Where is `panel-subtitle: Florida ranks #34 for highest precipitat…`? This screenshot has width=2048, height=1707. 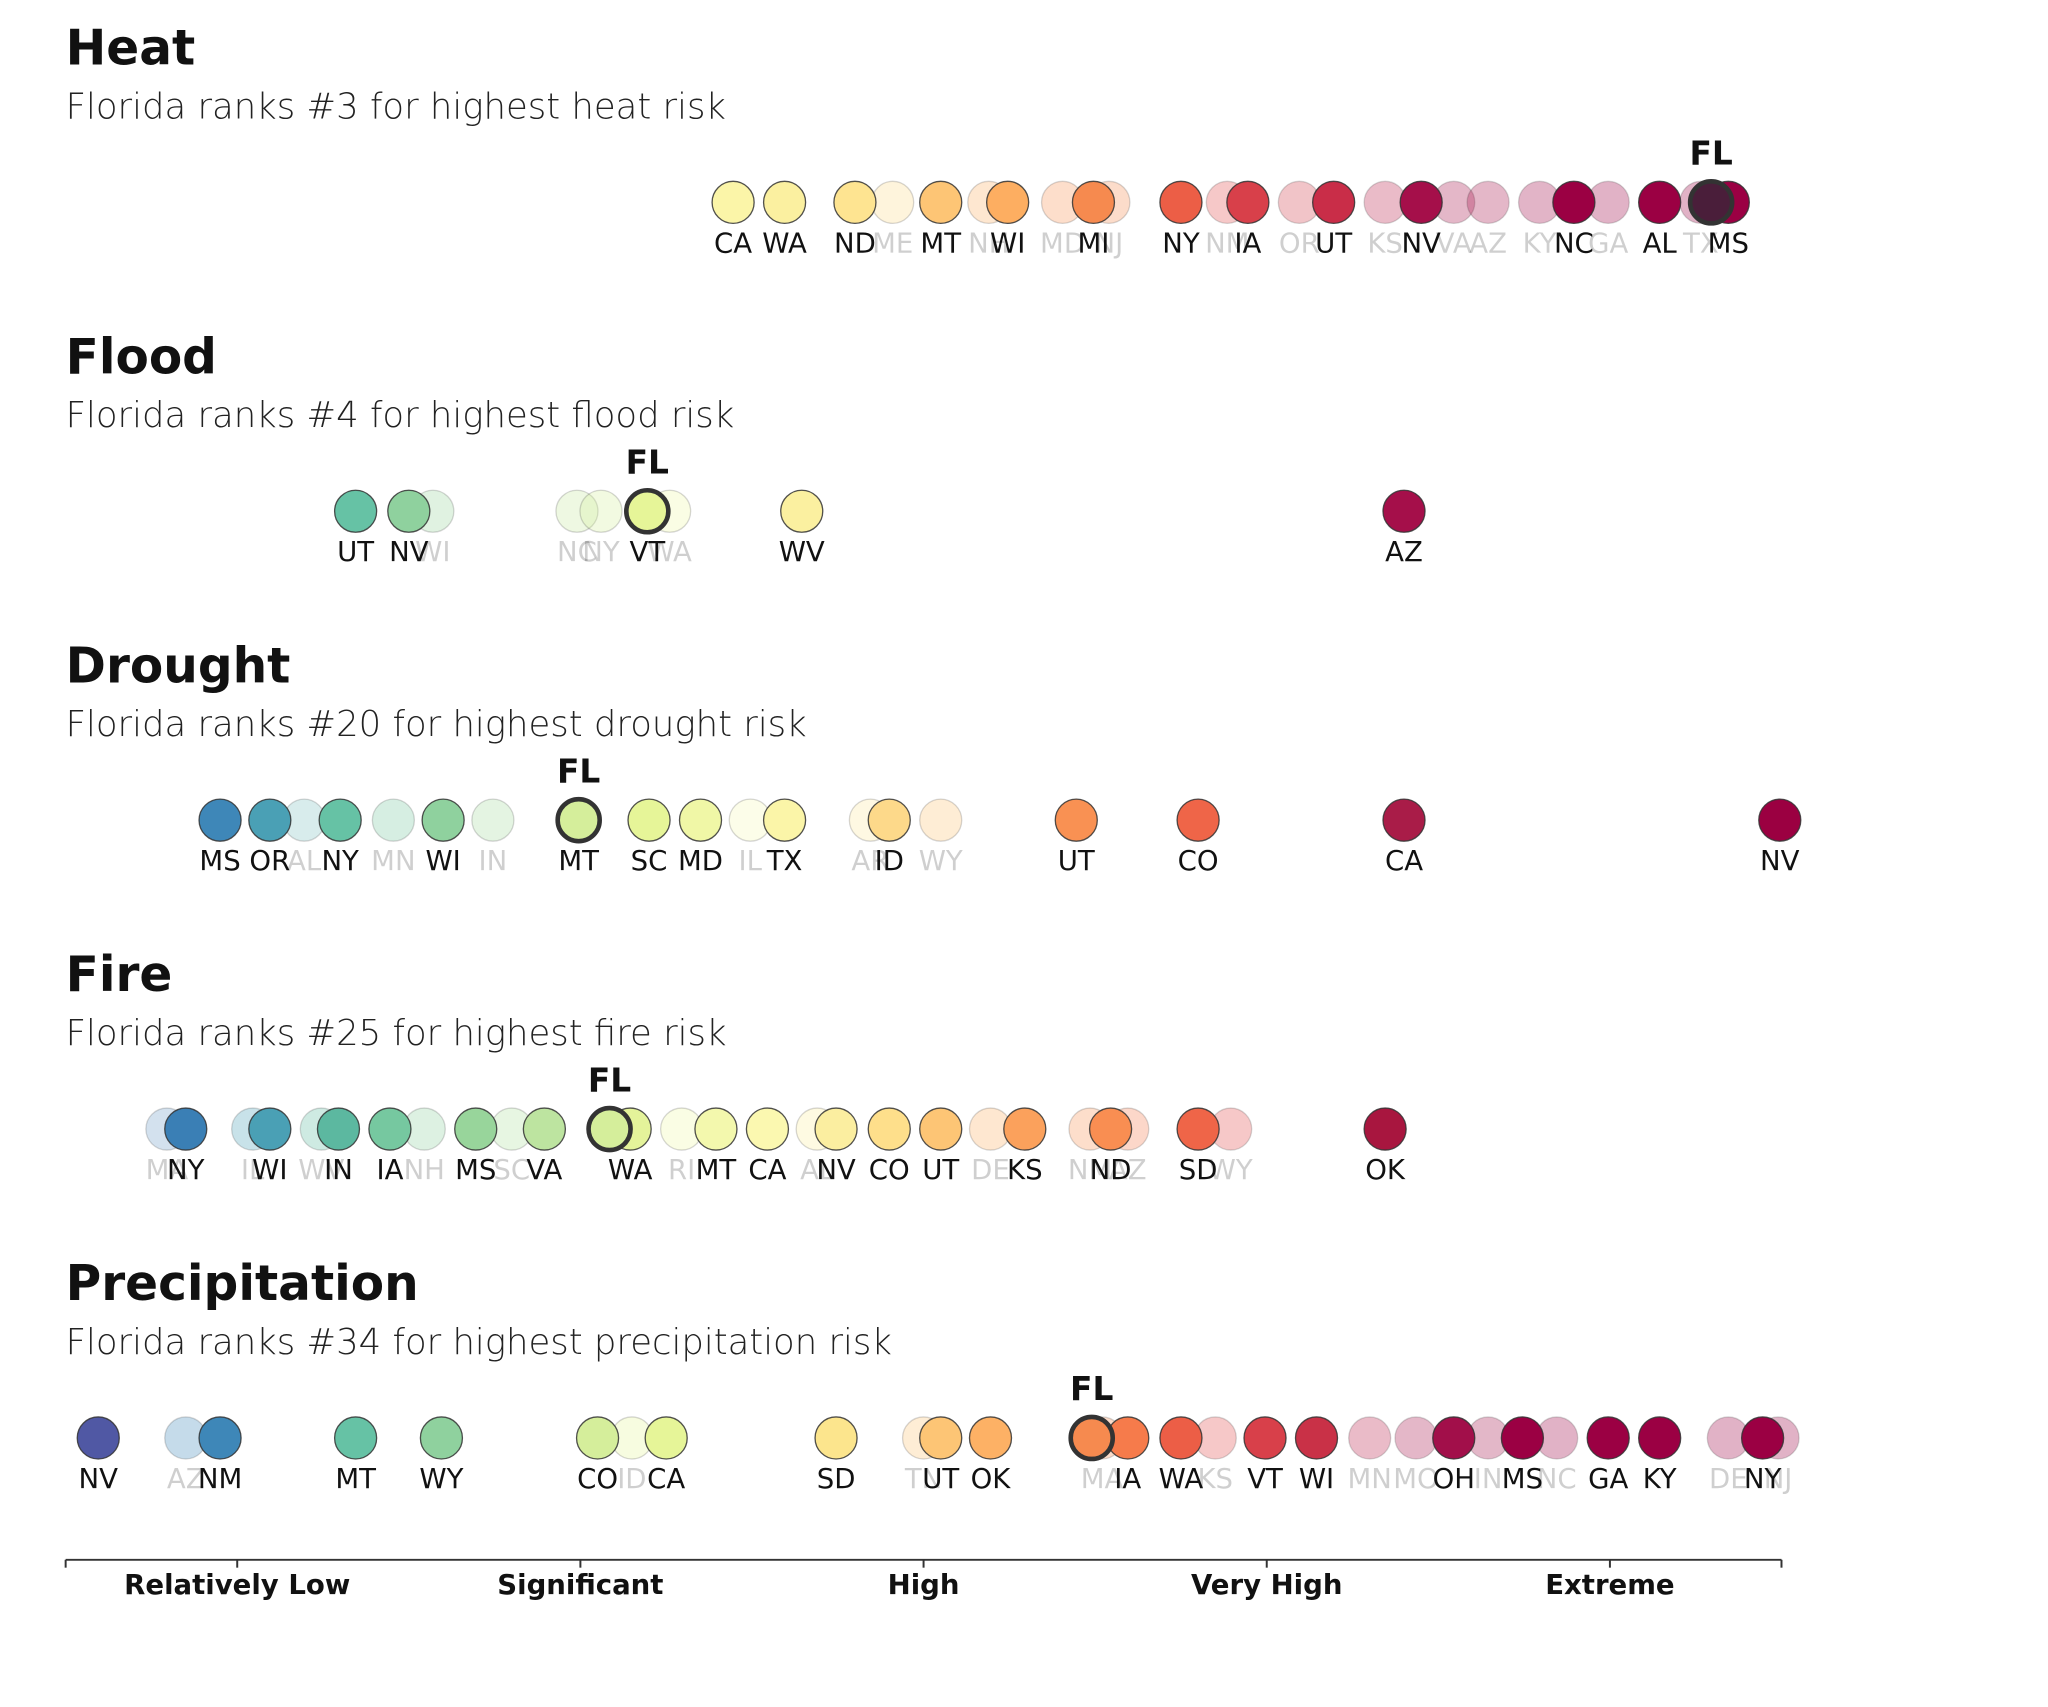
panel-subtitle: Florida ranks #34 for highest precipitat… is located at coordinates (479, 1342).